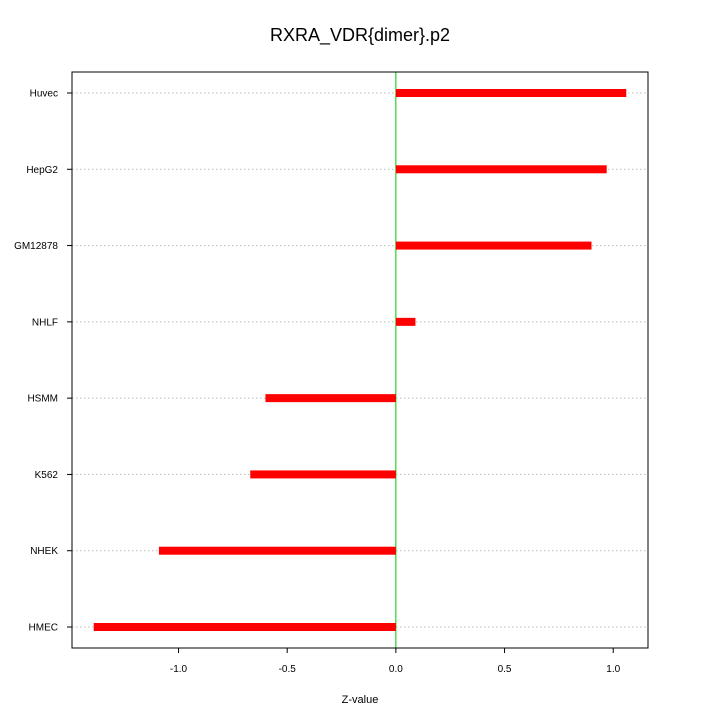 The height and width of the screenshot is (720, 720). Describe the element at coordinates (36, 246) in the screenshot. I see `y-tick-label: GM12878` at that location.